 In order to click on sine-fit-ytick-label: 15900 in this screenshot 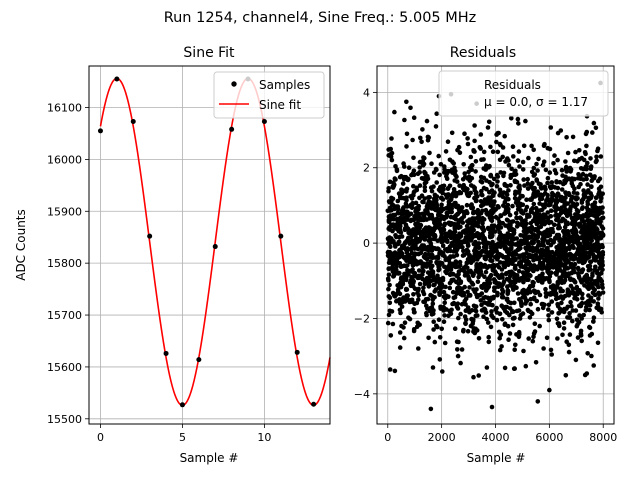, I will do `click(64, 211)`.